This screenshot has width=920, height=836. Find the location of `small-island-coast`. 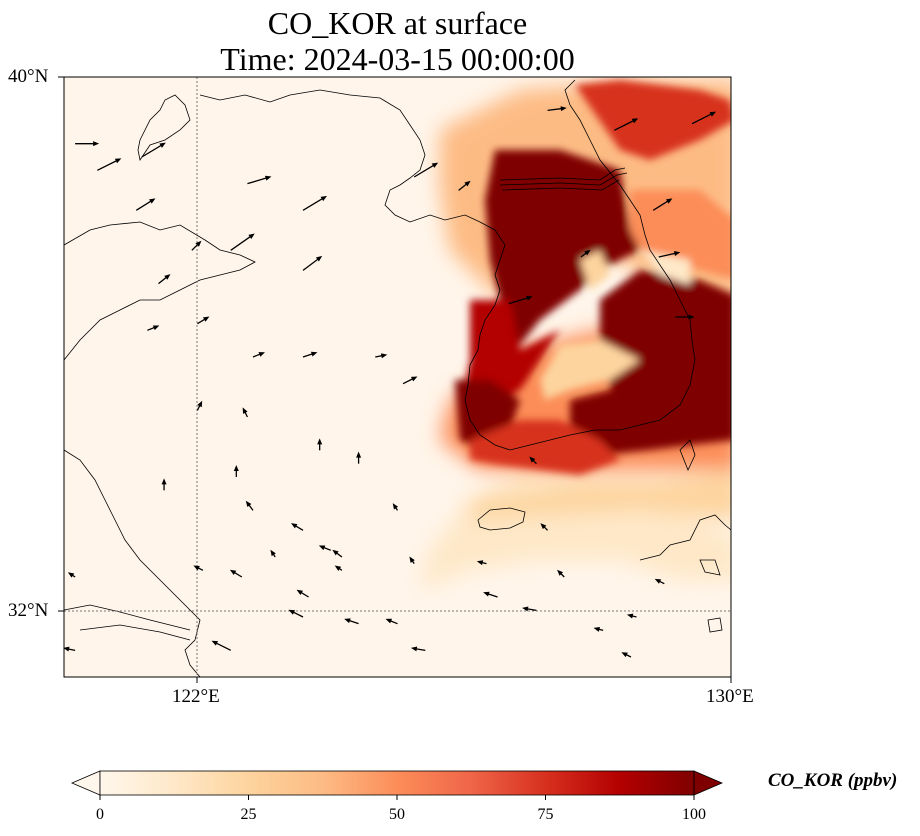

small-island-coast is located at coordinates (715, 625).